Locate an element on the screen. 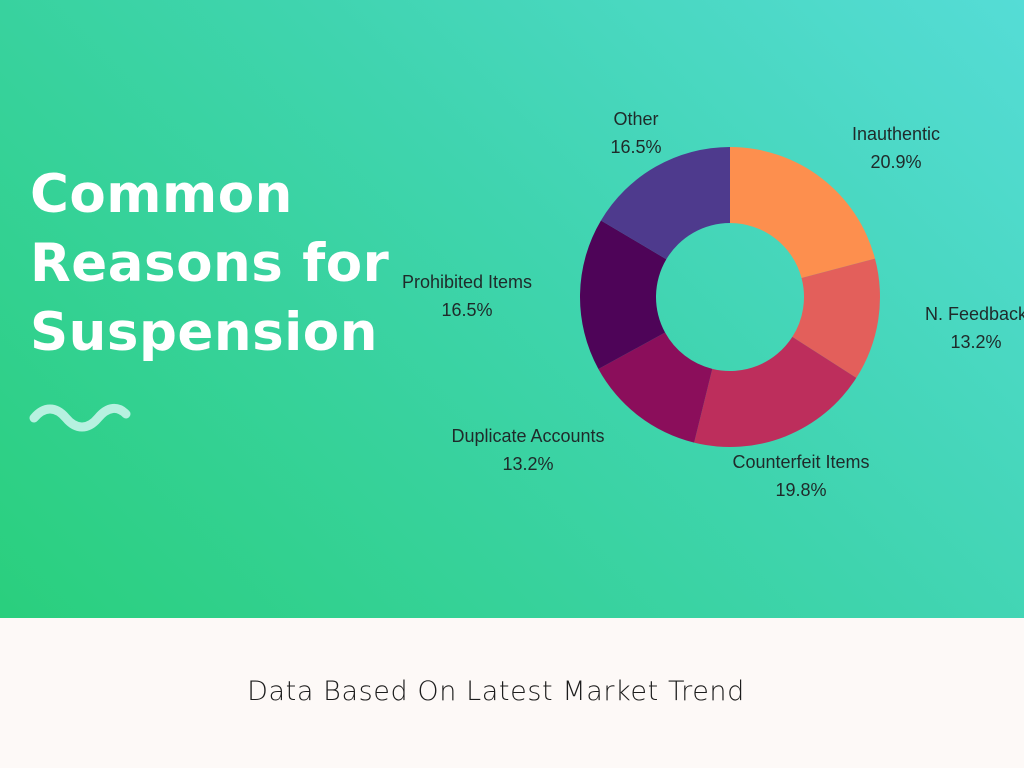  slice-other is located at coordinates (665, 203).